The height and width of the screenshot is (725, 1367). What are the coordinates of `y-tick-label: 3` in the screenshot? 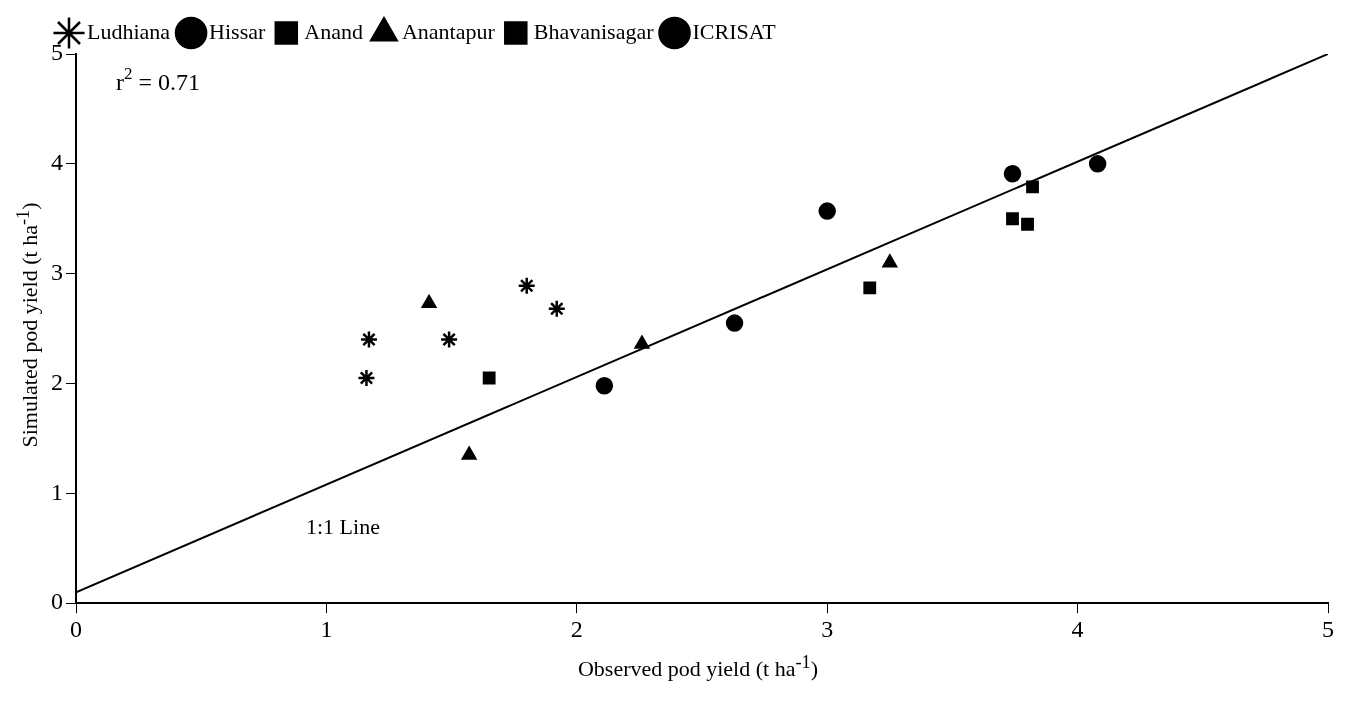 It's located at (57, 271).